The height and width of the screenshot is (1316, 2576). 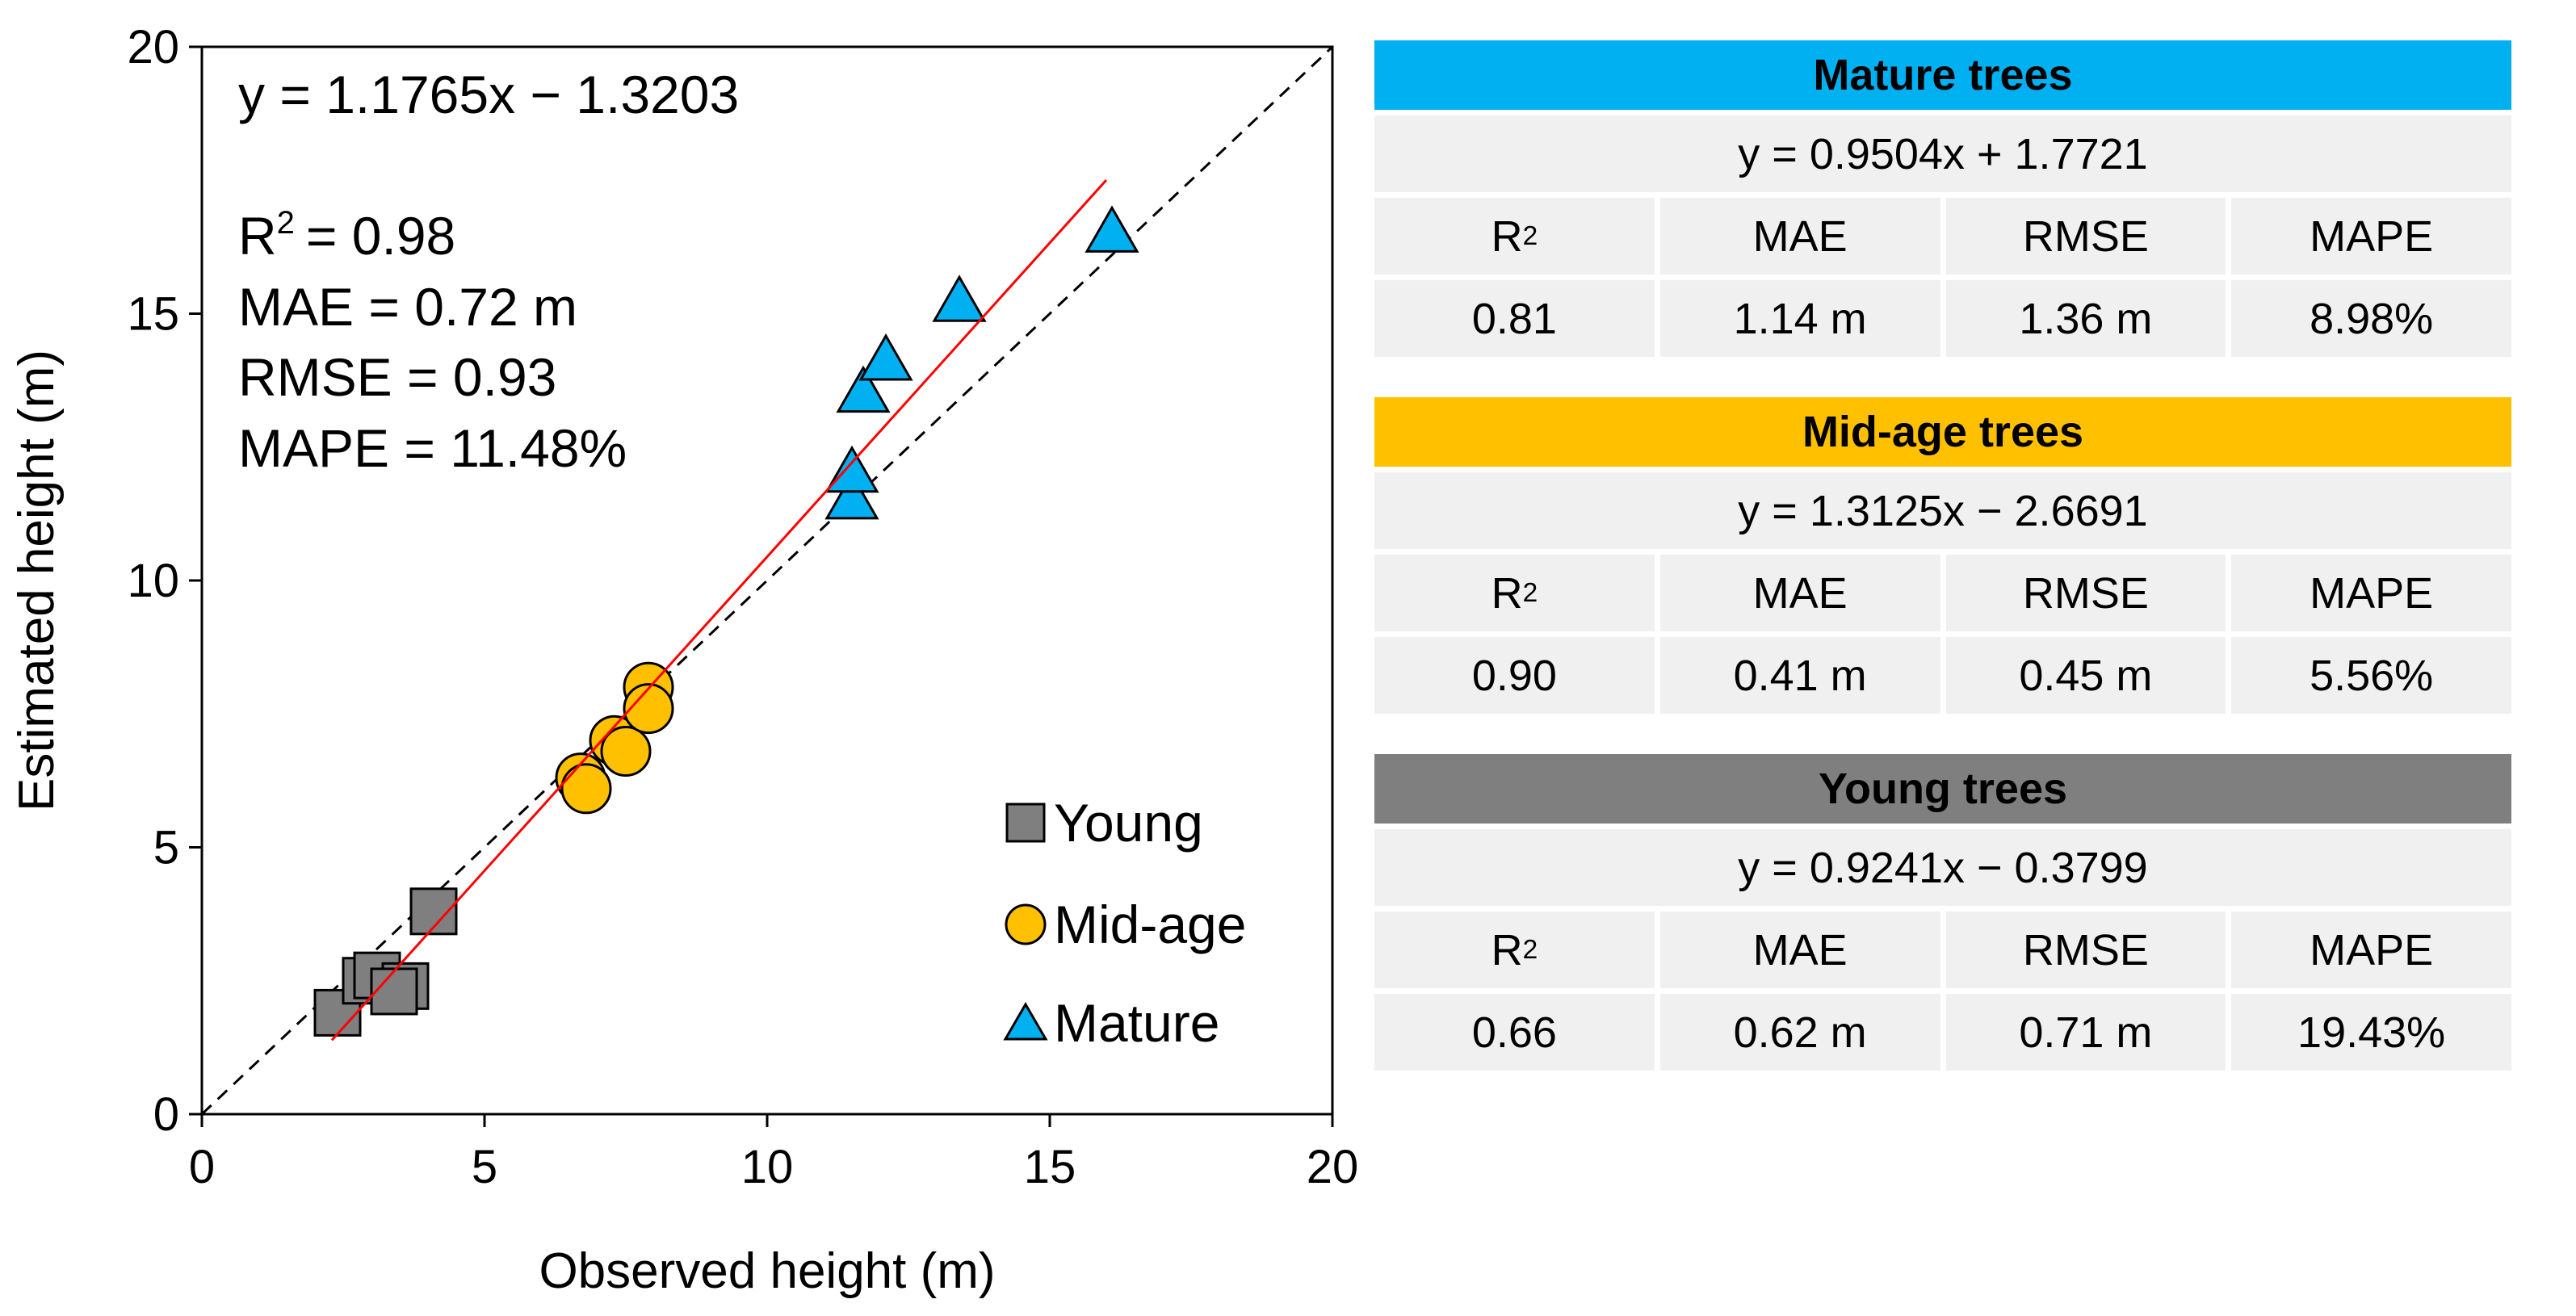 I want to click on legend: Young Mid-age Mature, so click(x=1124, y=923).